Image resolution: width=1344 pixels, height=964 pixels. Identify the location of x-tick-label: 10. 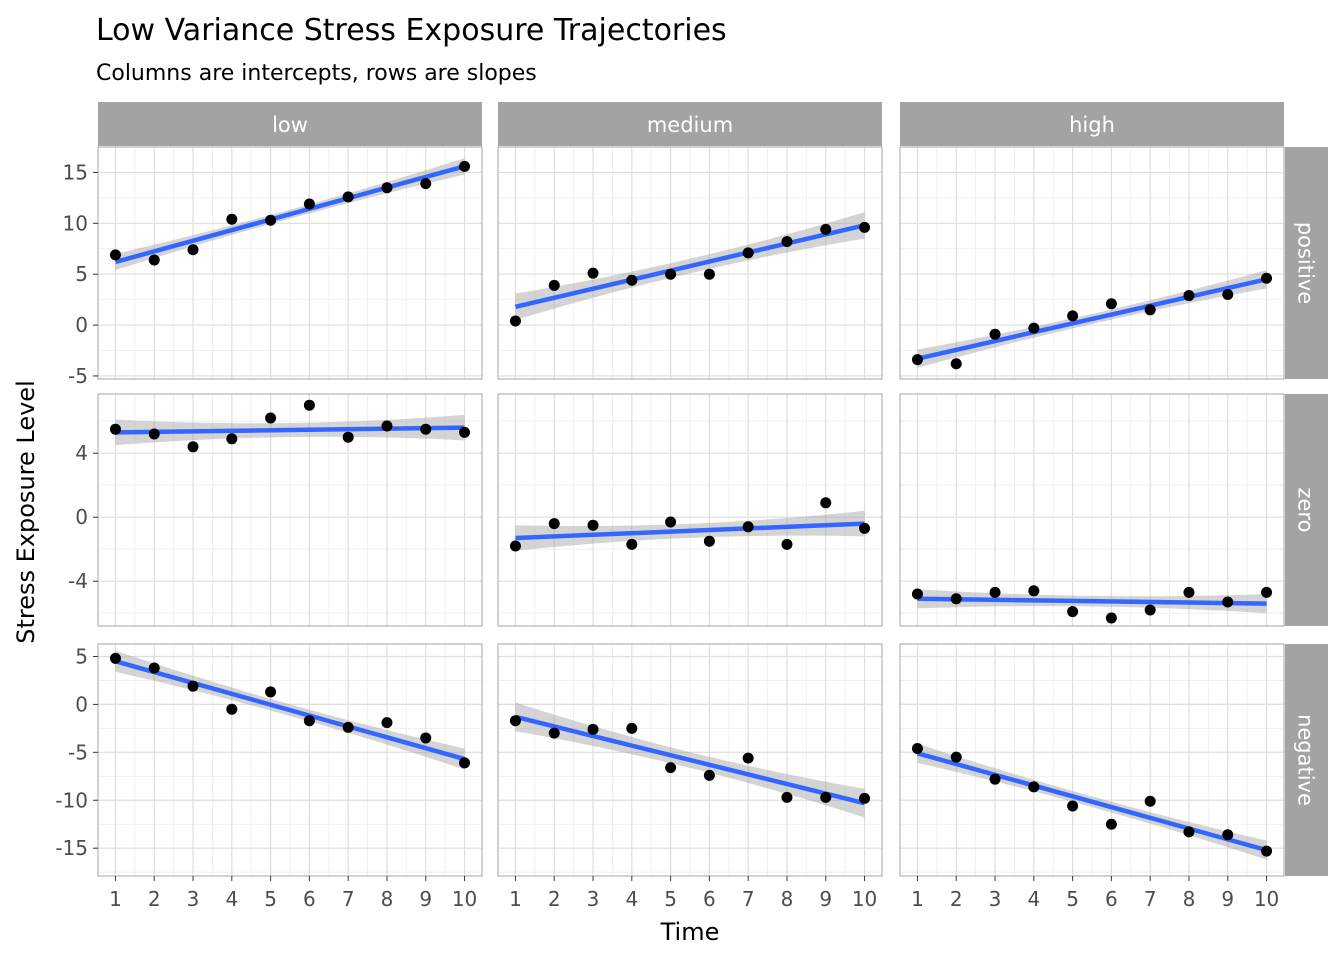
(1266, 899).